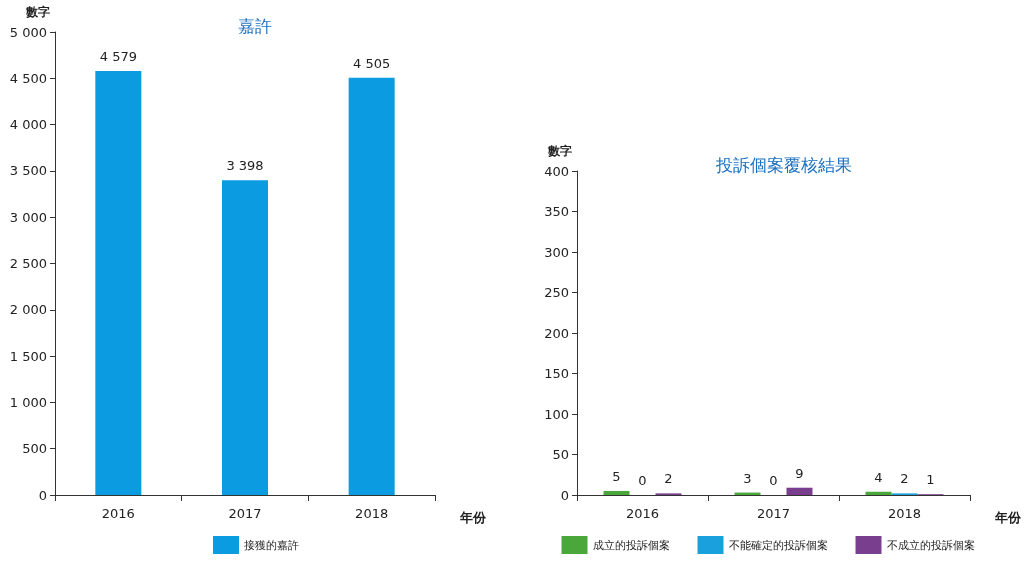  What do you see at coordinates (878, 477) in the screenshot?
I see `data-label: 4` at bounding box center [878, 477].